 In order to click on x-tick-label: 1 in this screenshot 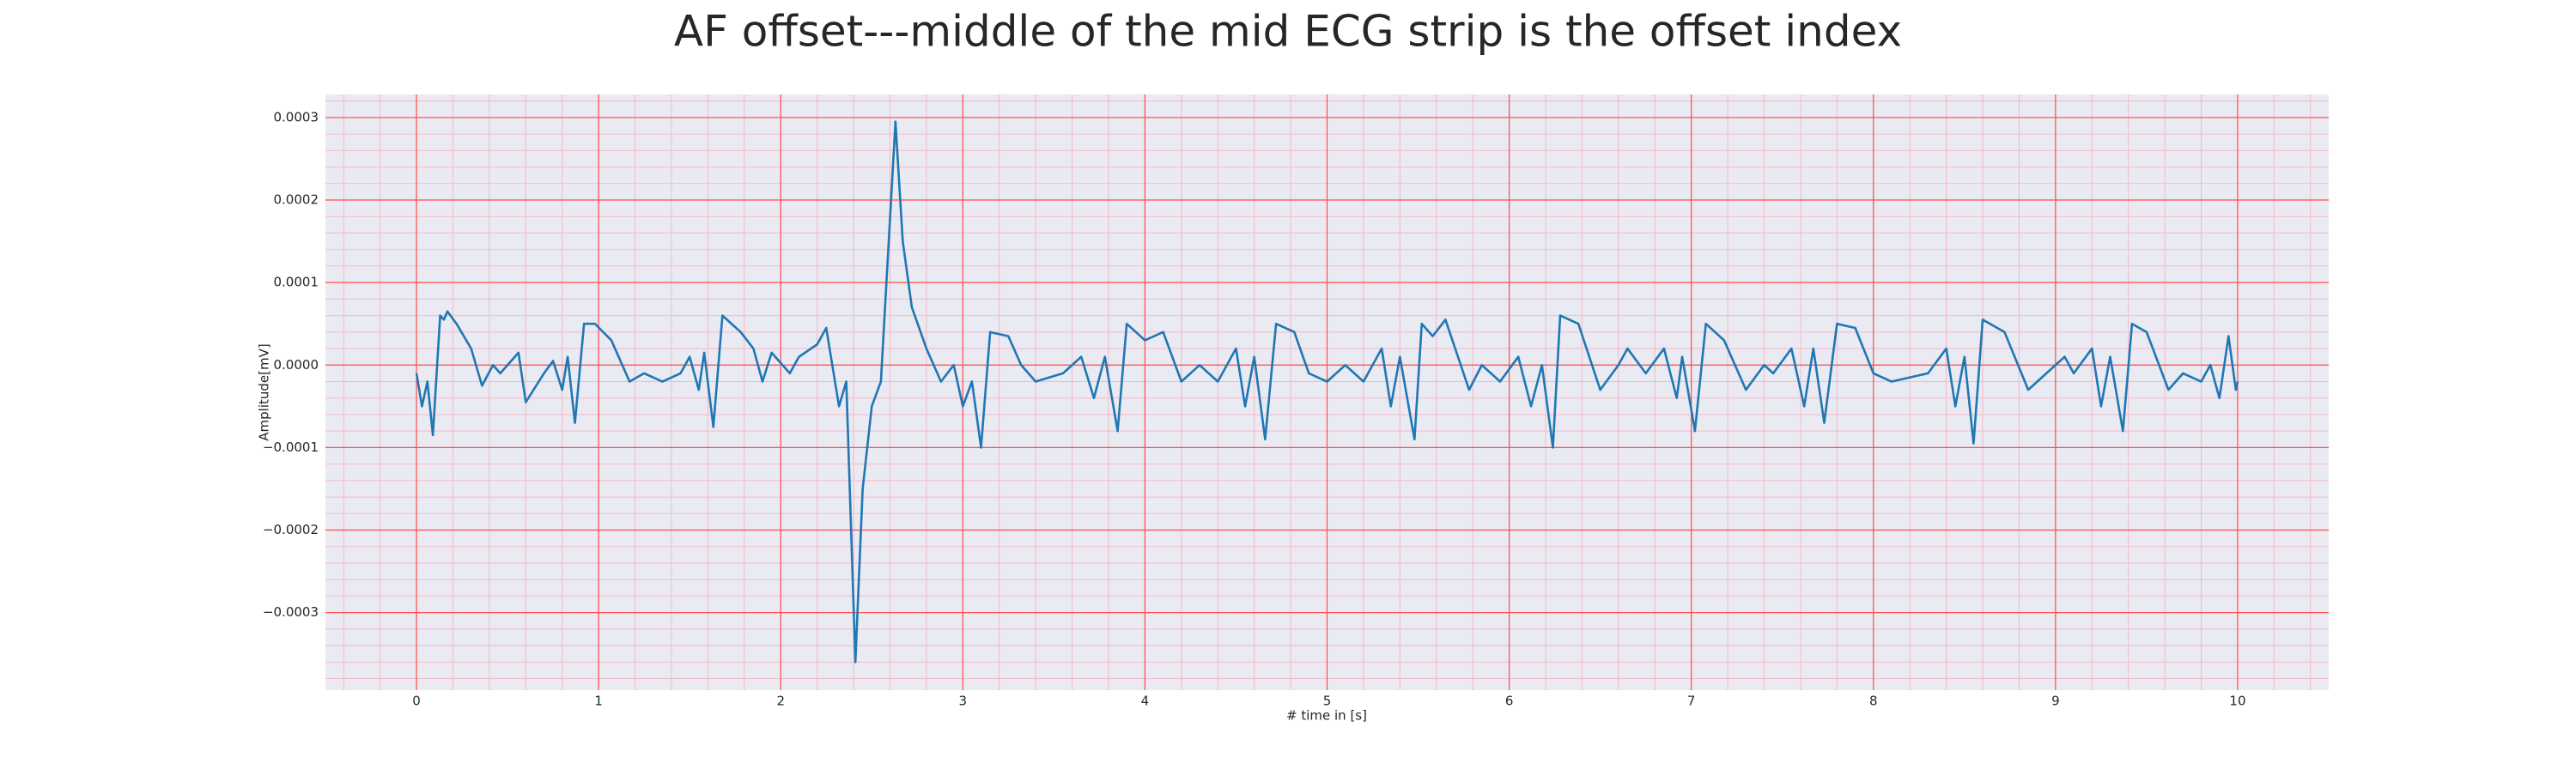, I will do `click(598, 701)`.